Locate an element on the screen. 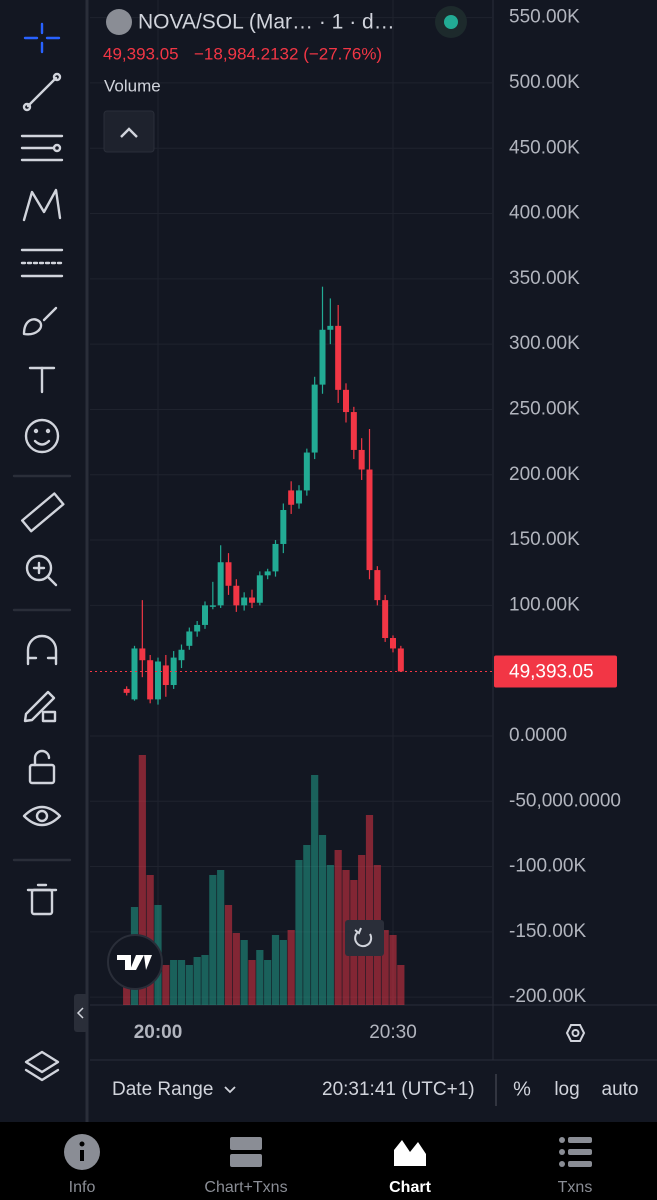 This screenshot has width=657, height=1200. settings-button is located at coordinates (575, 1033).